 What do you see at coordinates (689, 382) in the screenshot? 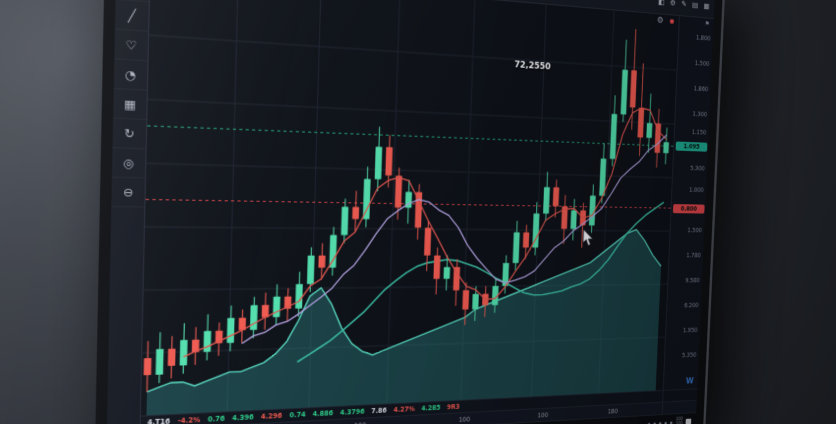
I see `watermark-logo: W` at bounding box center [689, 382].